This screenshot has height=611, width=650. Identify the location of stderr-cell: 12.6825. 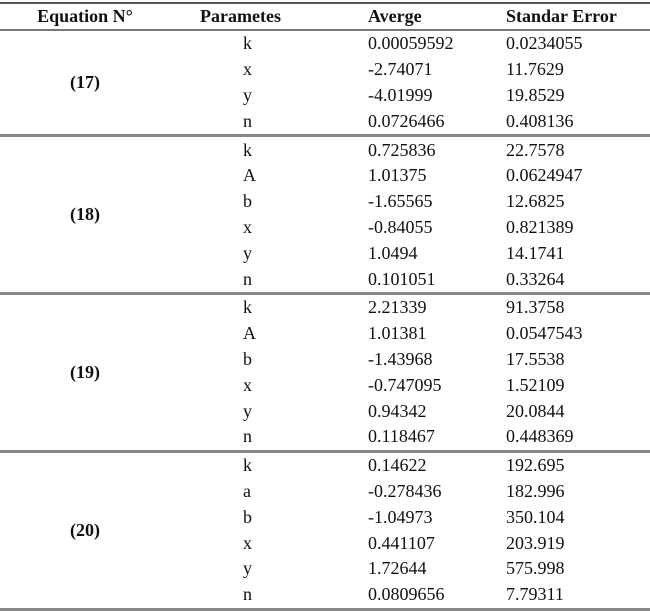
(535, 201).